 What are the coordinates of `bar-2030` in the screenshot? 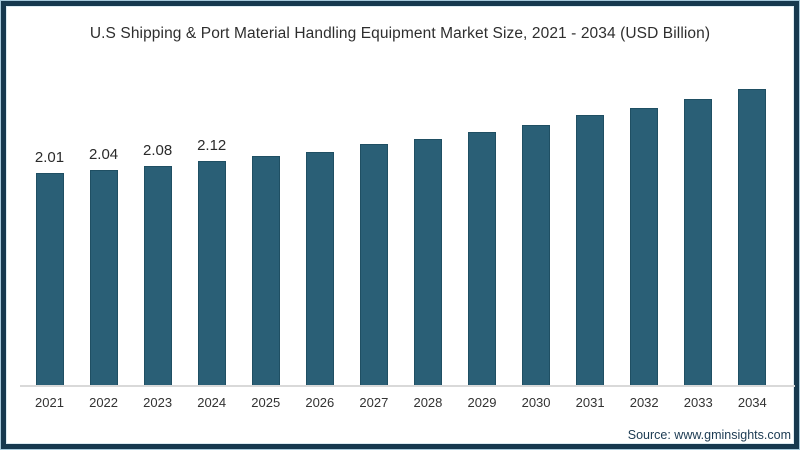 It's located at (536, 255).